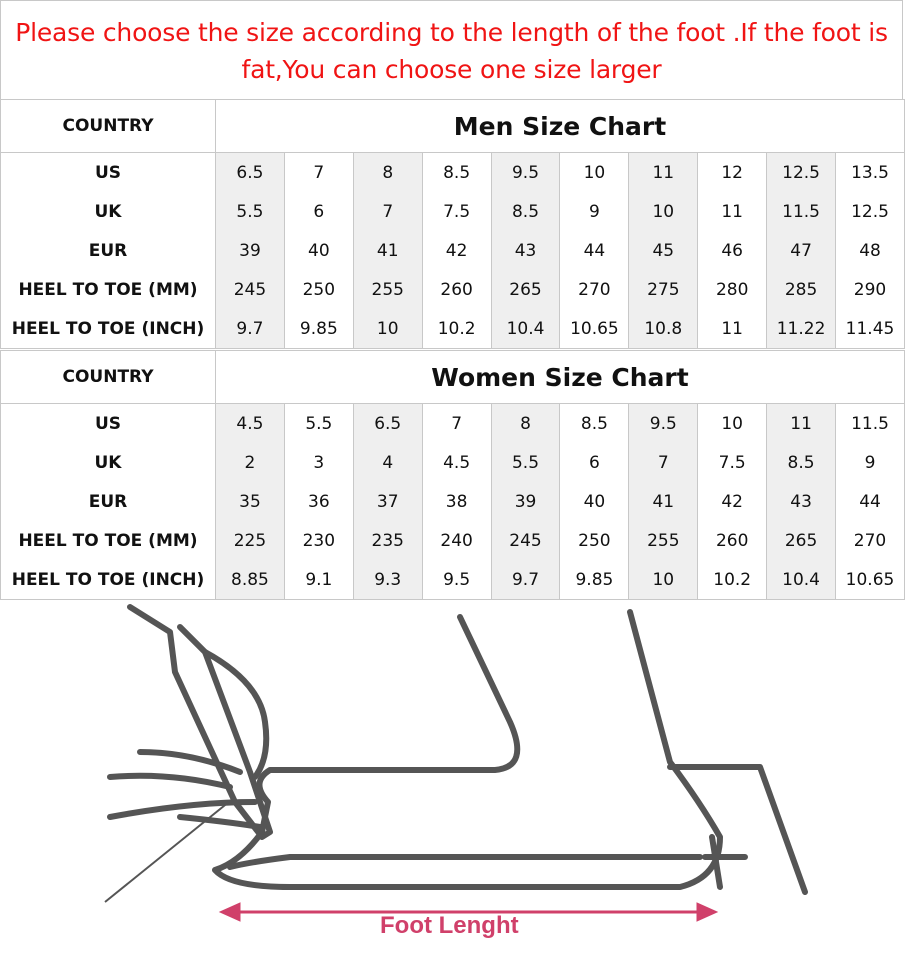 This screenshot has height=960, width=905. I want to click on pen-outline, so click(200, 722).